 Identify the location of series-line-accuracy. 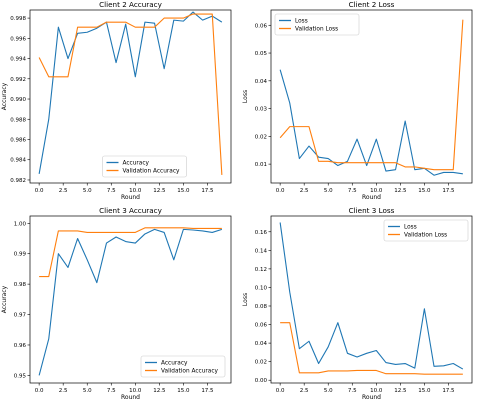
(130, 302).